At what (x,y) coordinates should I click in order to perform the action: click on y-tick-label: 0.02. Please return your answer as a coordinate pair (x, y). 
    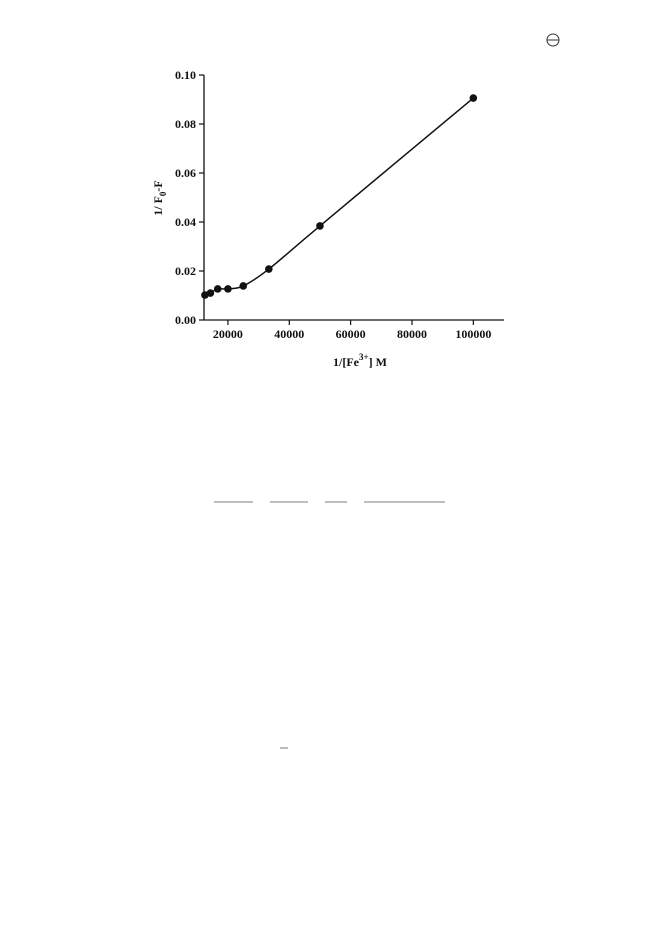
    Looking at the image, I should click on (185, 271).